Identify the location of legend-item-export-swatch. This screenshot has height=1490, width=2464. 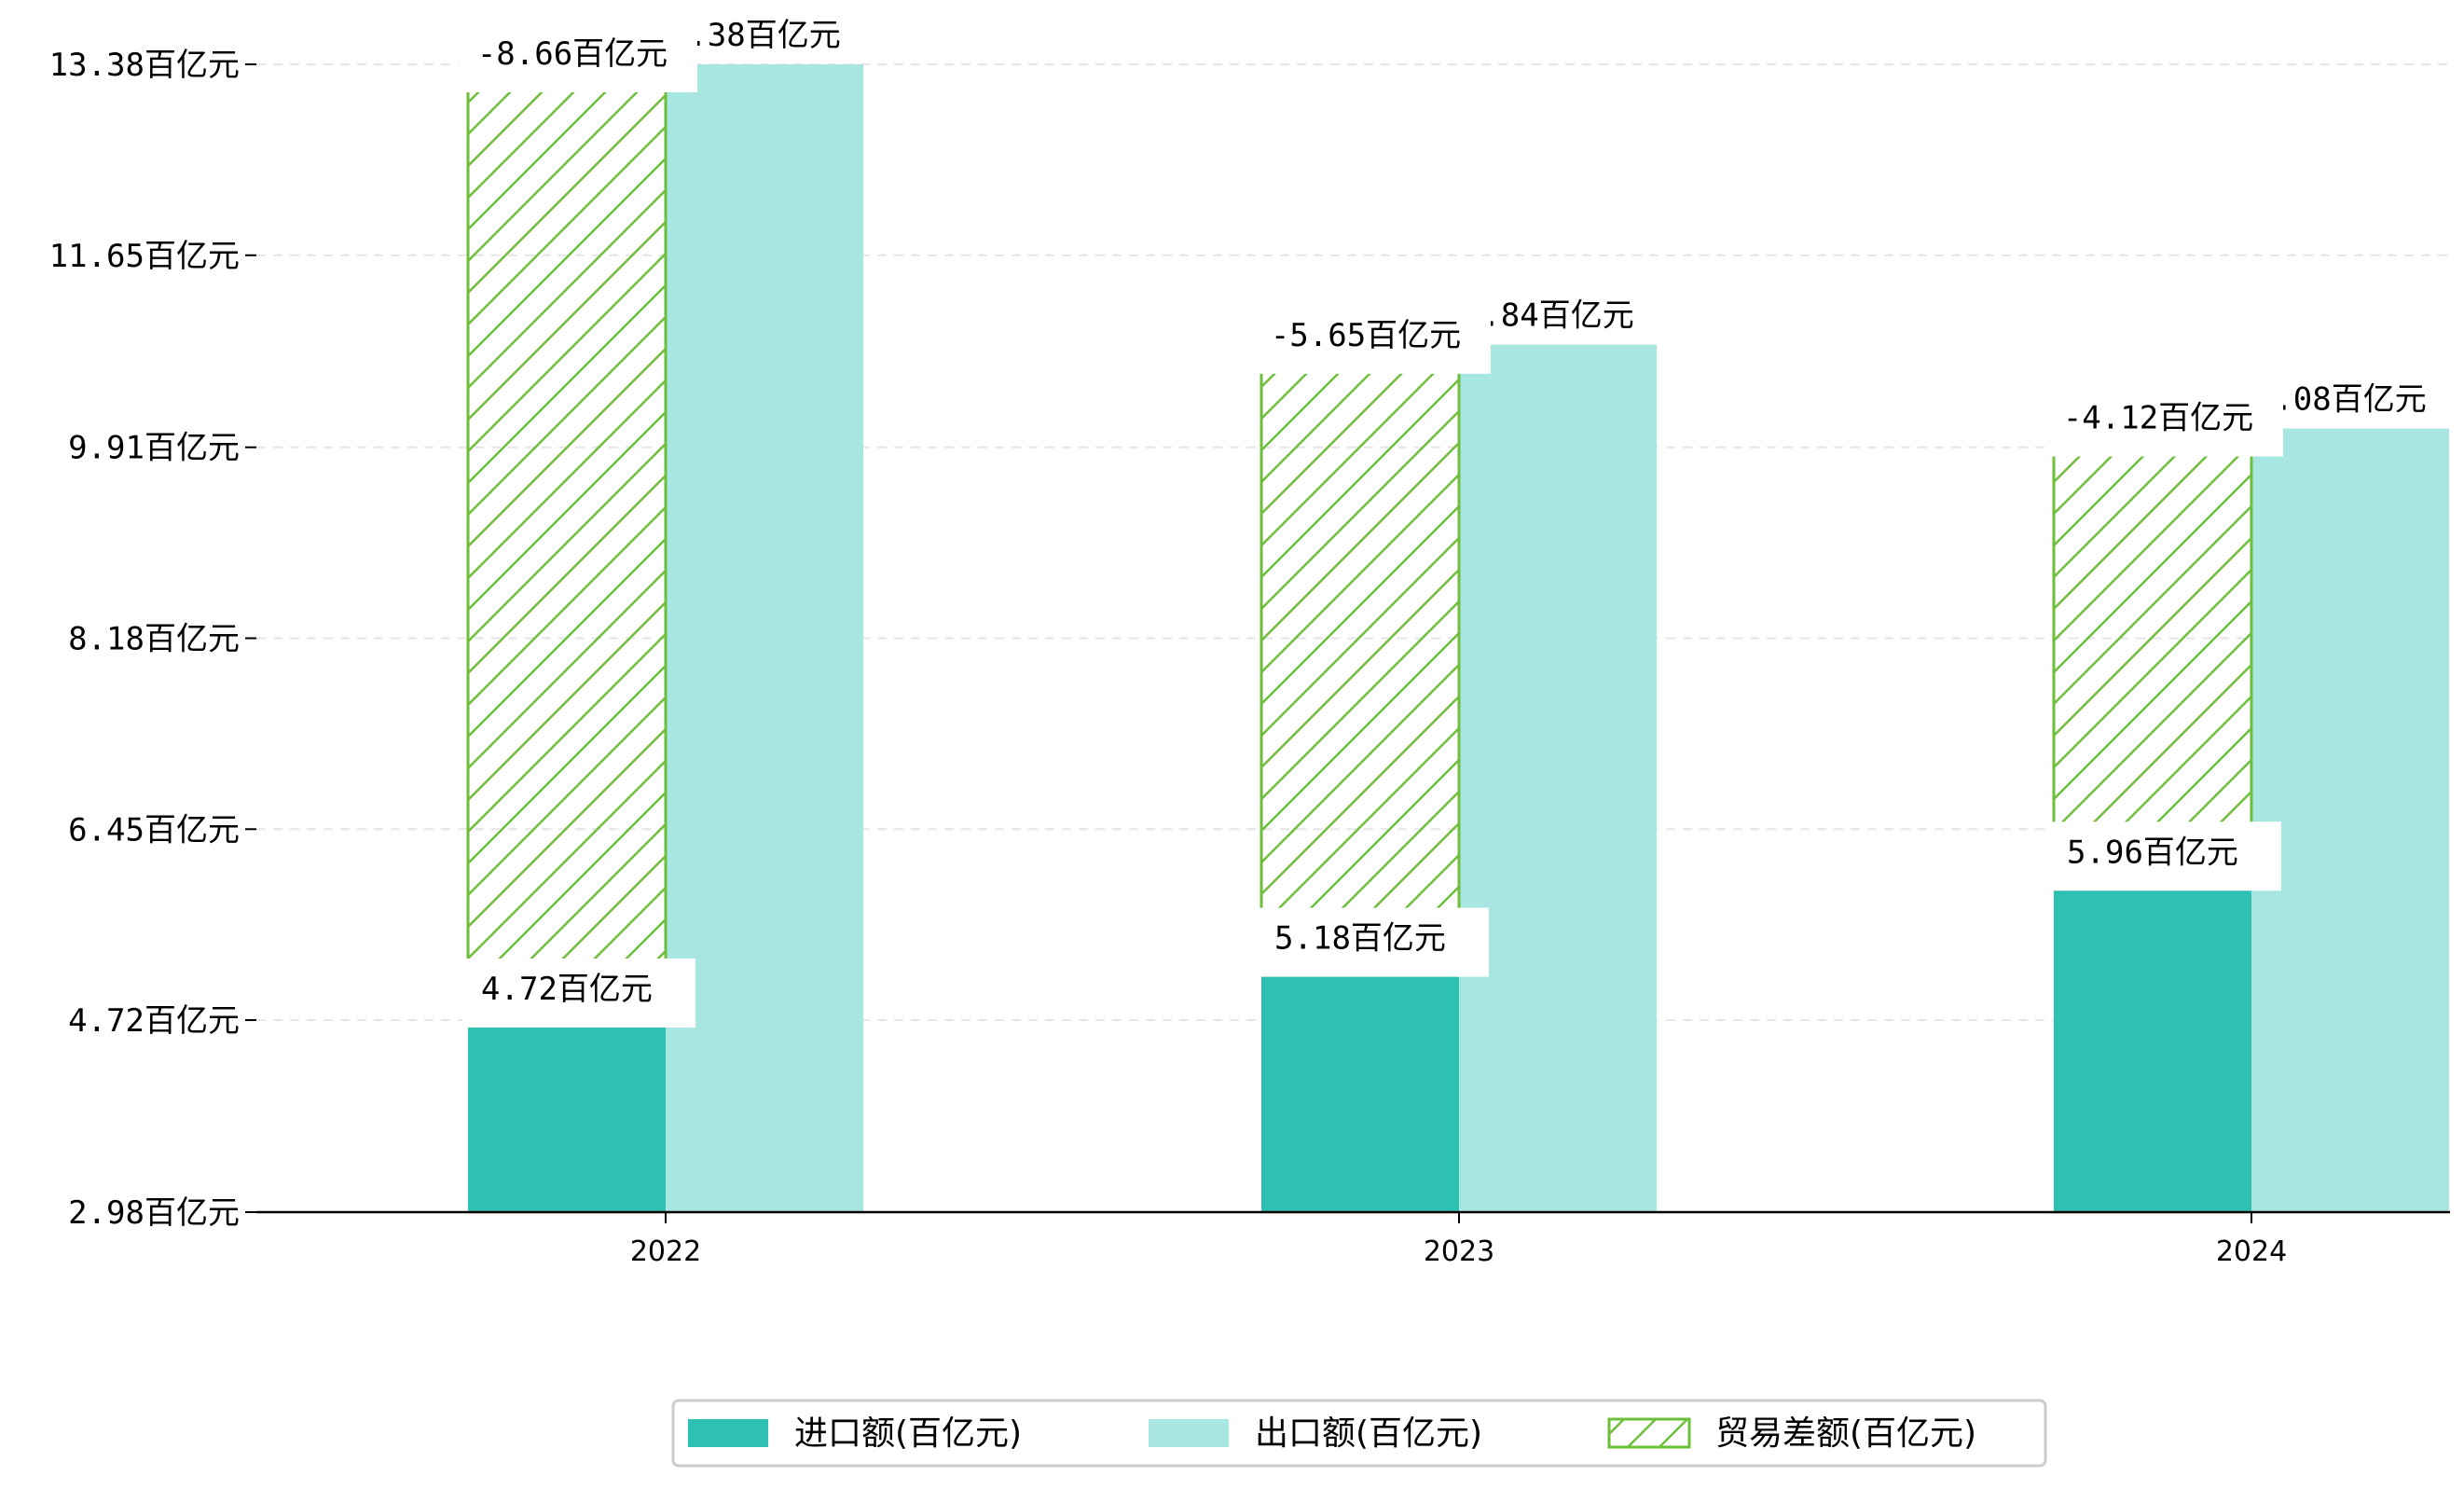
(1189, 1433).